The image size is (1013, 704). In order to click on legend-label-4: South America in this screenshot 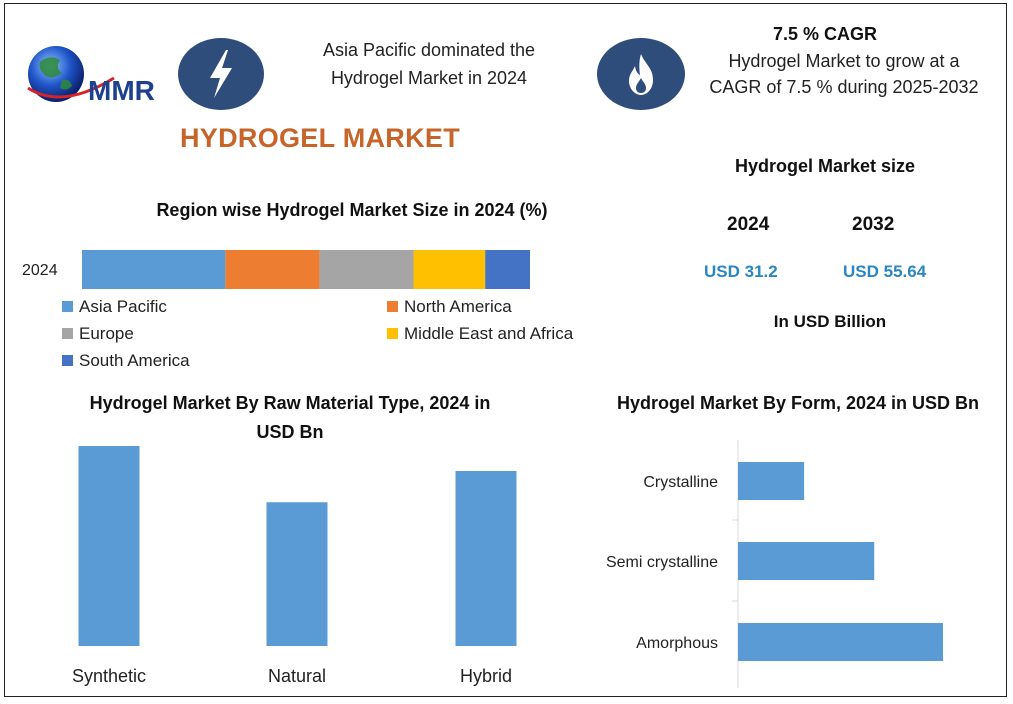, I will do `click(134, 360)`.